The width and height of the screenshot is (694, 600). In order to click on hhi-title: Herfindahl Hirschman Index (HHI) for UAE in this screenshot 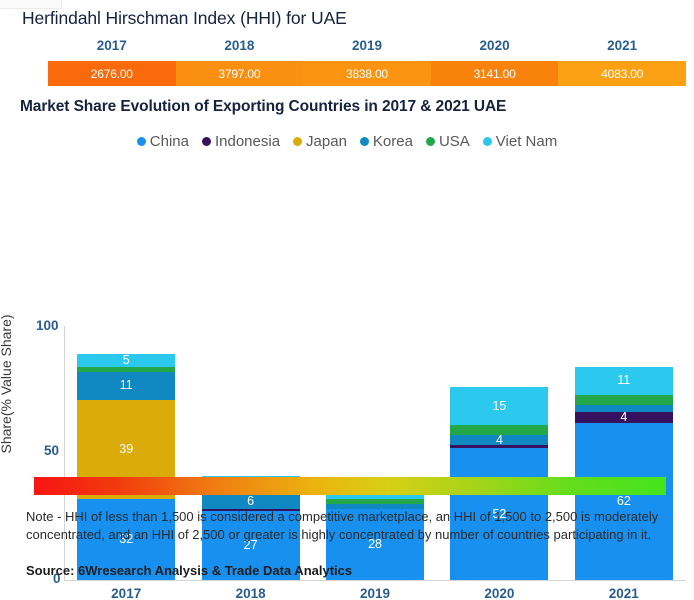, I will do `click(184, 18)`.